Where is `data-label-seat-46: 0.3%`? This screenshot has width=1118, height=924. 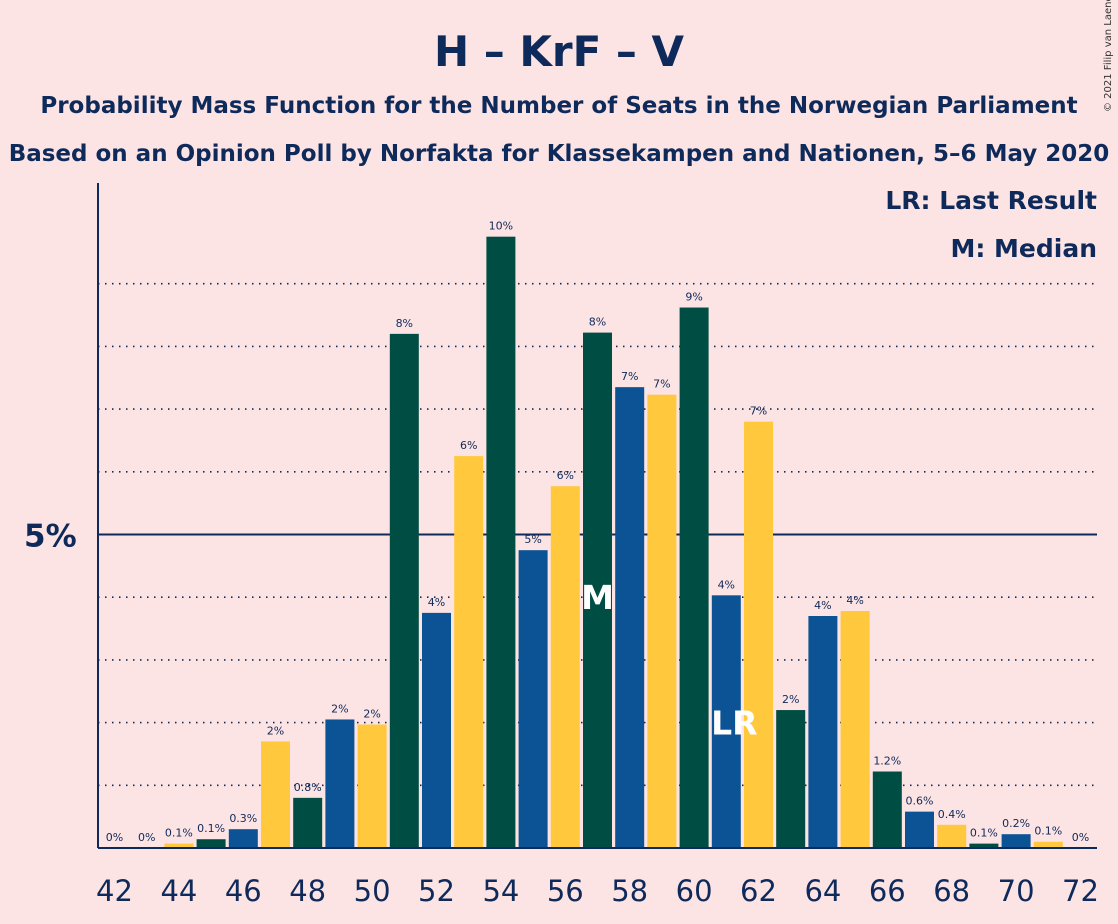
data-label-seat-46: 0.3% is located at coordinates (243, 818).